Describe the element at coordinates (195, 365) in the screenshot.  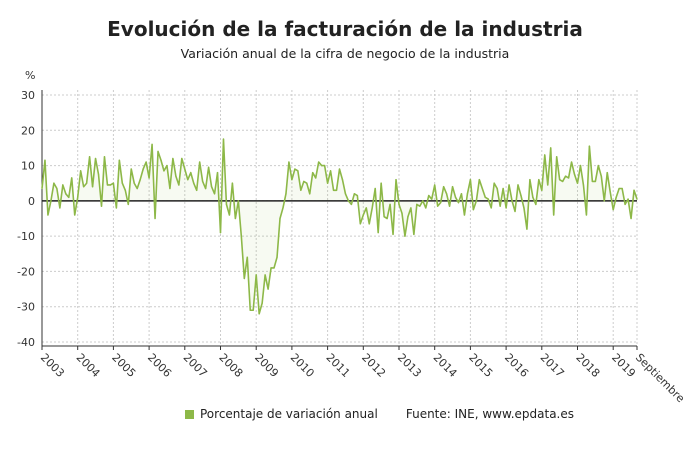
I see `x-tick-label: 2007` at that location.